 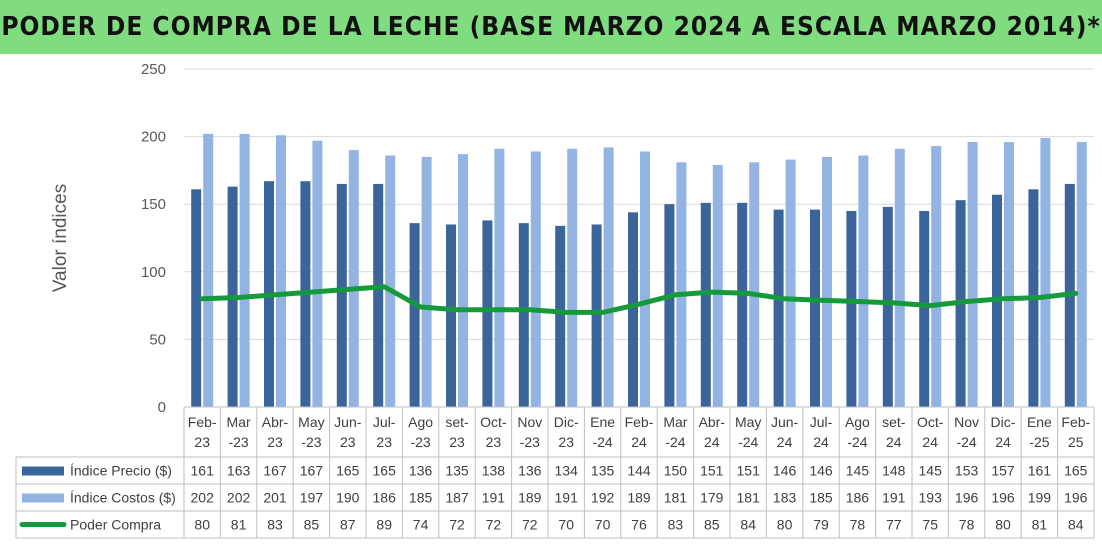 What do you see at coordinates (275, 471) in the screenshot?
I see `table-value: 167` at bounding box center [275, 471].